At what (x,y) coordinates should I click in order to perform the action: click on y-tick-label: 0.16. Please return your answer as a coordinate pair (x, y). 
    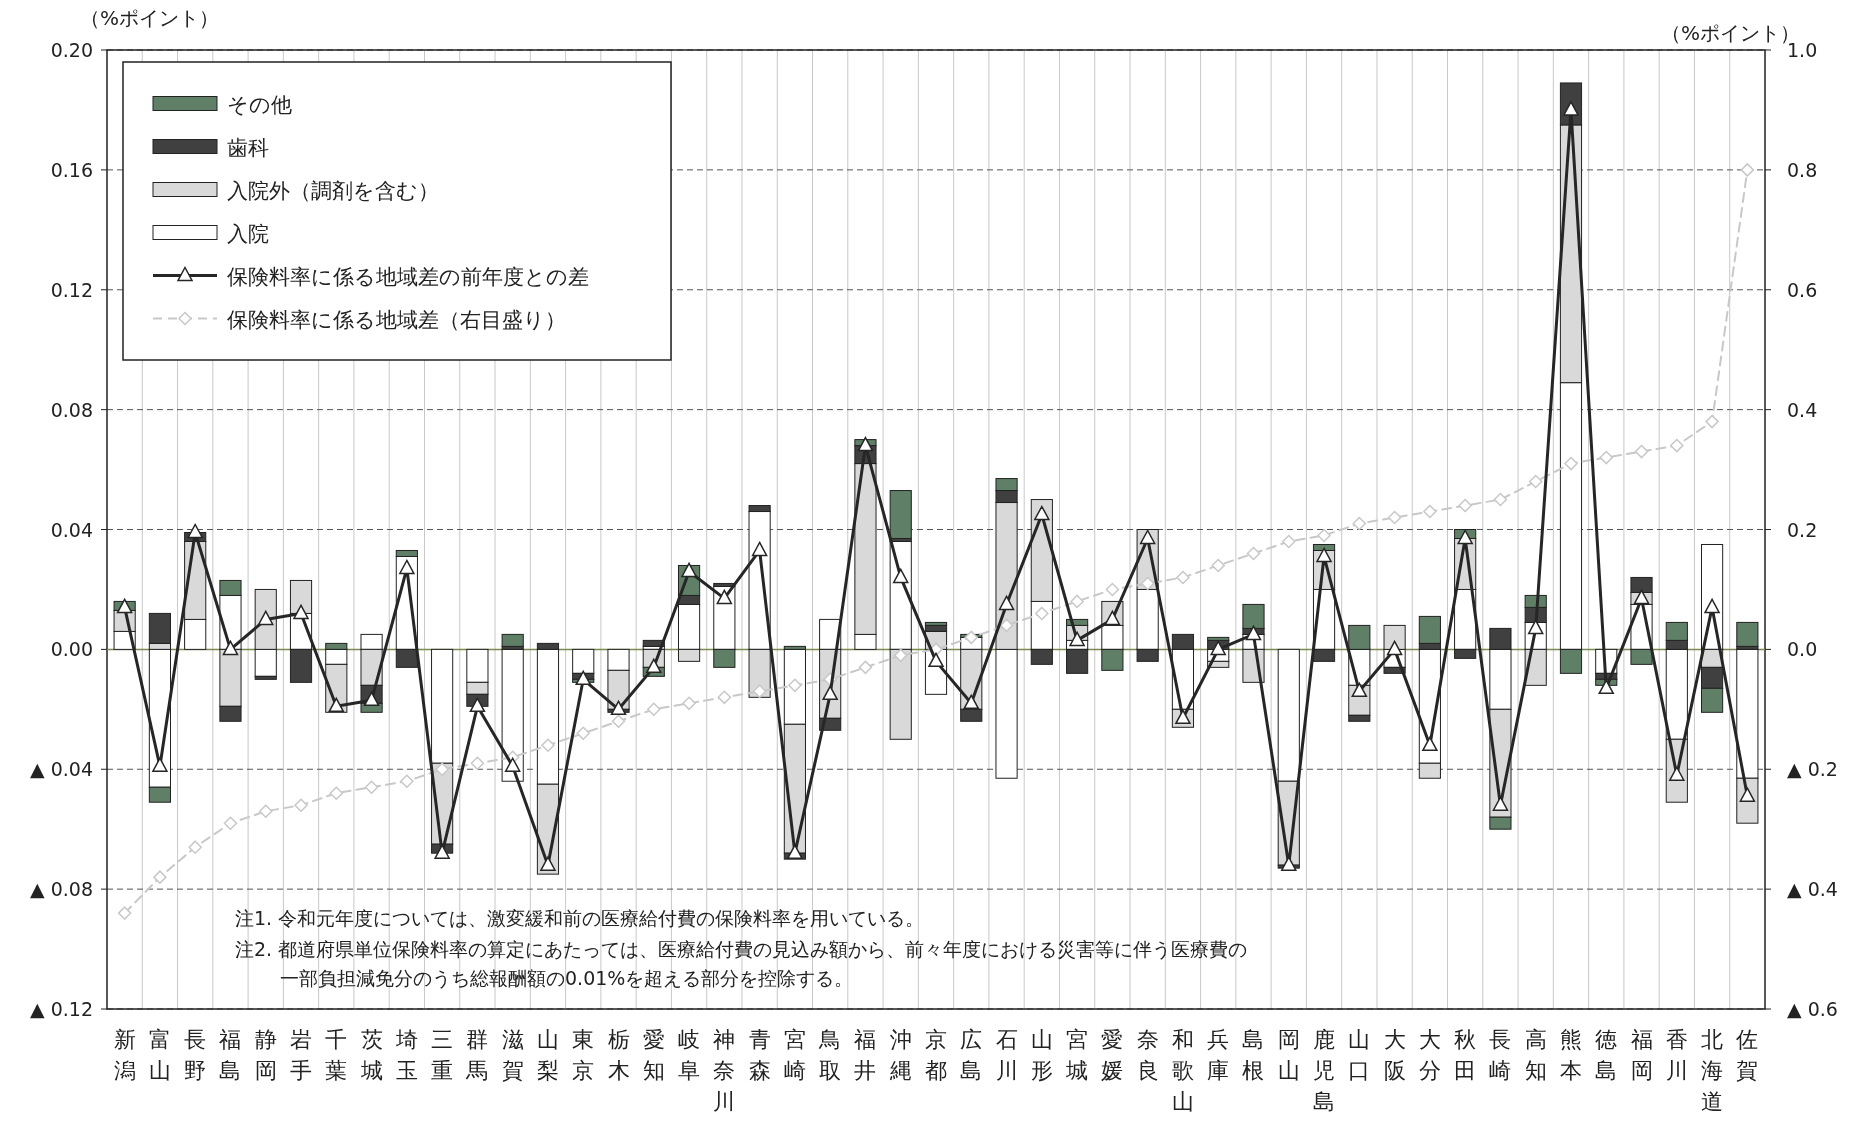
    Looking at the image, I should click on (71, 169).